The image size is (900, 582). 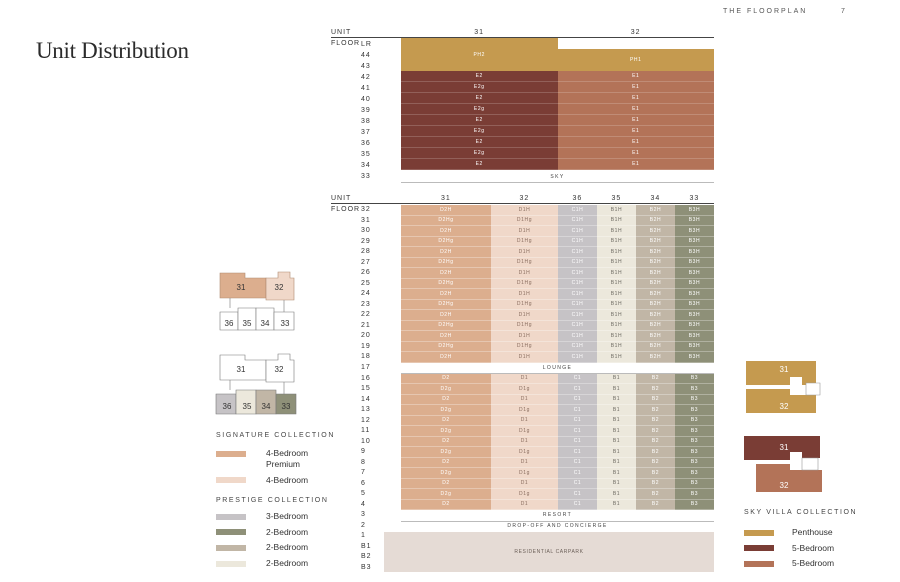 I want to click on legend-label-penthouse: Penthouse, so click(x=812, y=532).